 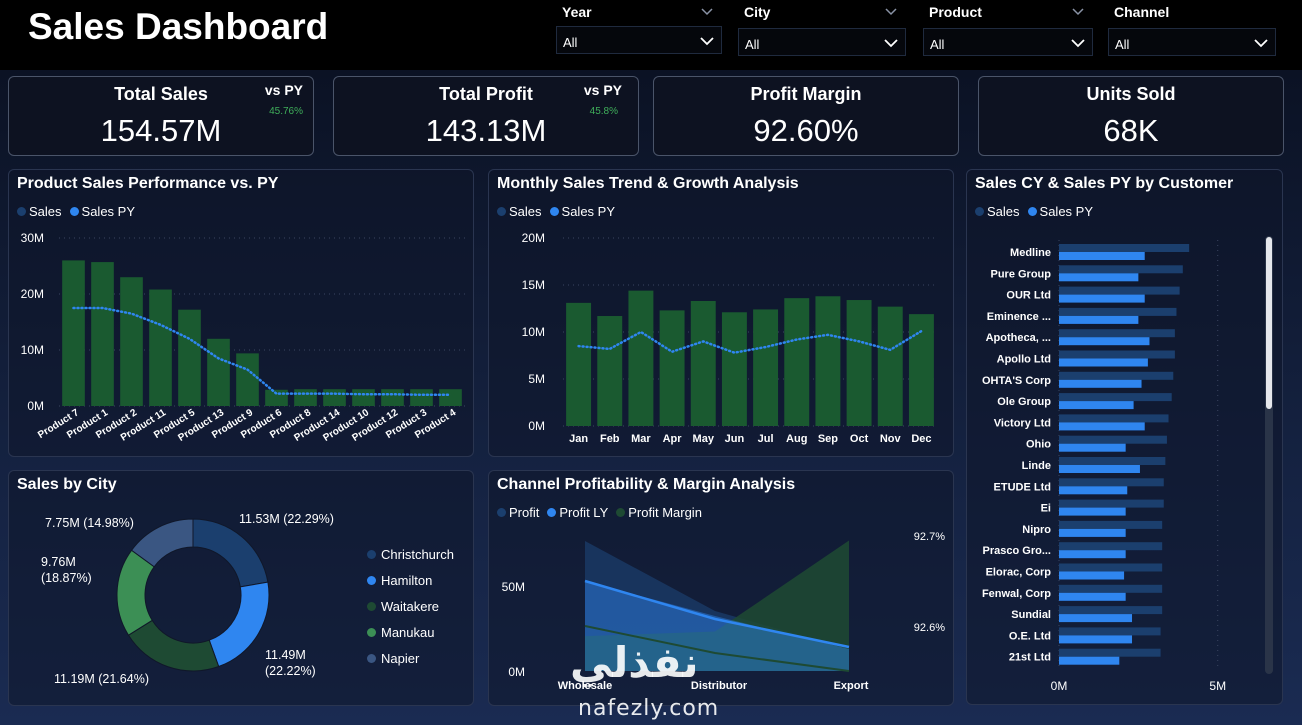 I want to click on slicer-product-value: All, so click(x=937, y=44).